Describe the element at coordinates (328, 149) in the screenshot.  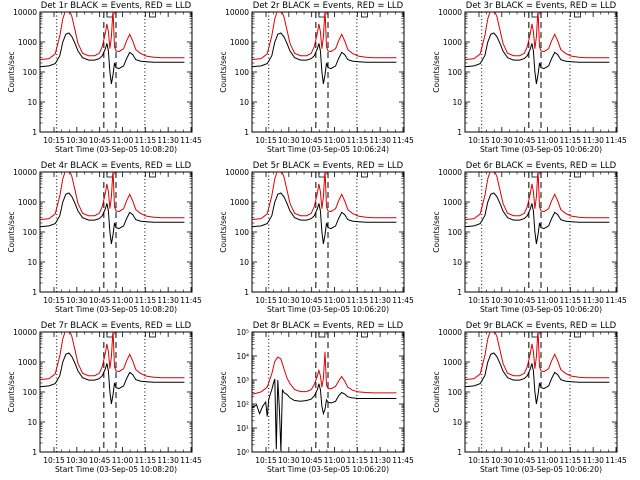
I see `x-axis-label: Start Time (03-Sep-05 10:06:24)` at that location.